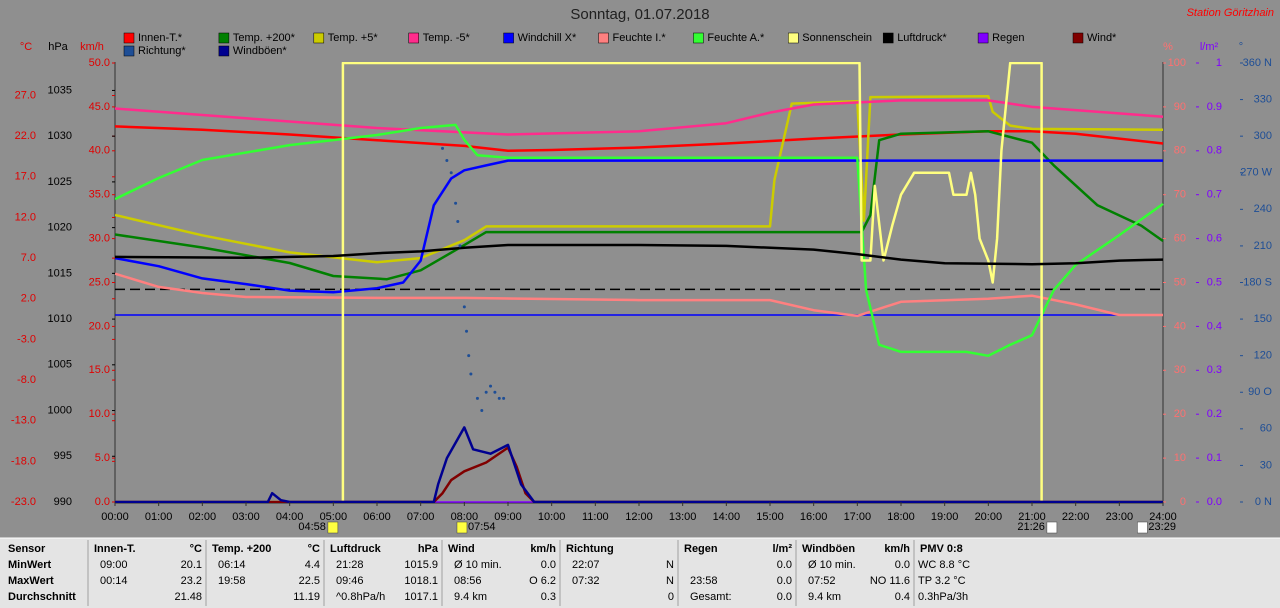  What do you see at coordinates (1180, 414) in the screenshot?
I see `y-tick-label: 20` at bounding box center [1180, 414].